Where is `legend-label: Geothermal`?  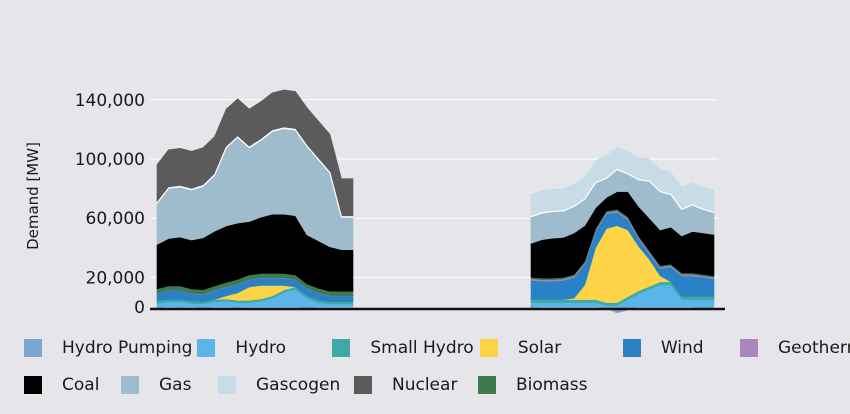 legend-label: Geothermal is located at coordinates (813, 348).